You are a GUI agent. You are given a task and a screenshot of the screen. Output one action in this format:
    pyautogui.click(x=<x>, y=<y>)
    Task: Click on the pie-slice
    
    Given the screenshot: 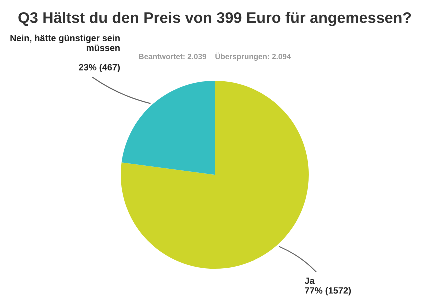 What is the action you would take?
    pyautogui.click(x=168, y=128)
    